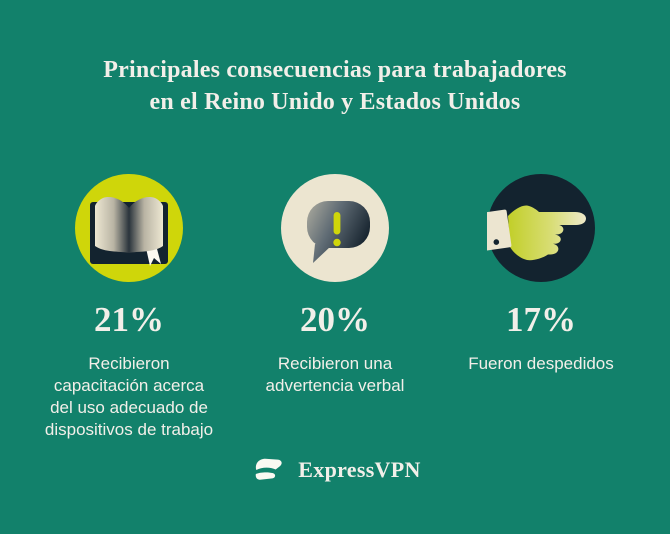 The height and width of the screenshot is (534, 670). Describe the element at coordinates (335, 363) in the screenshot. I see `stat-description-line: Recibieron una` at that location.